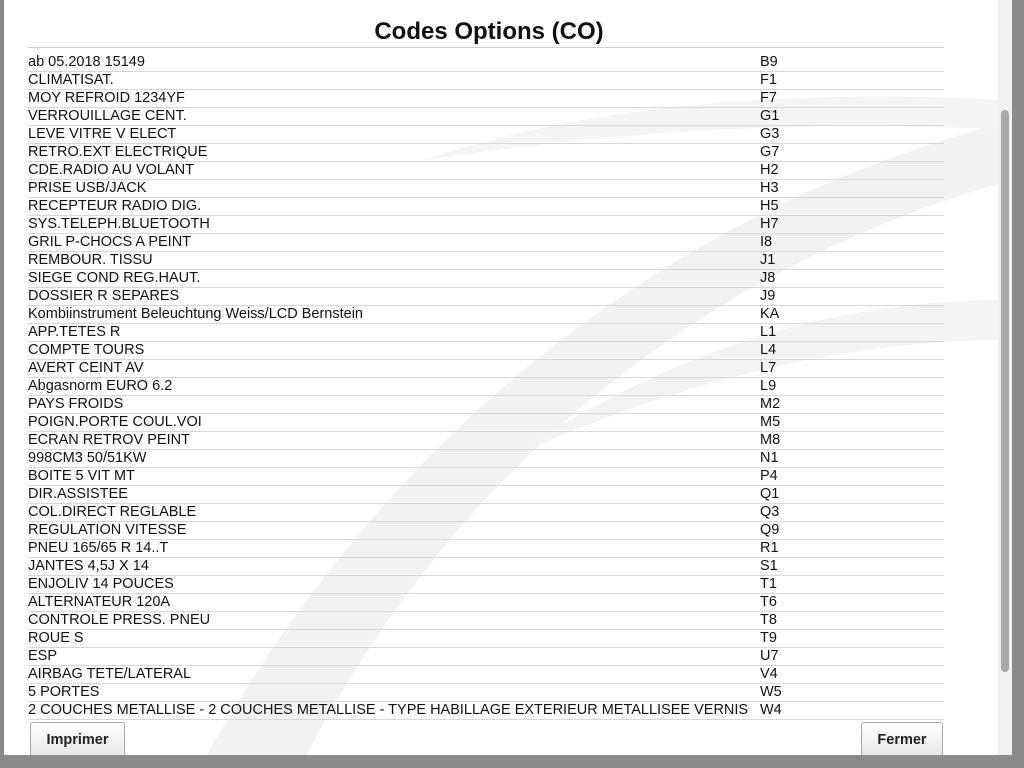 This screenshot has height=768, width=1024. I want to click on option-code: T6, so click(768, 602).